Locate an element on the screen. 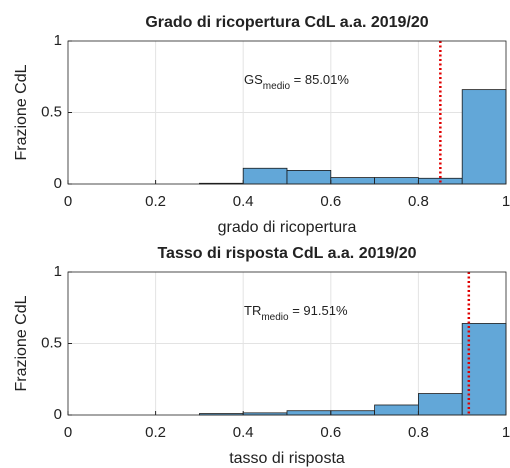 Image resolution: width=510 pixels, height=468 pixels. annotation-rest: = 85.01% is located at coordinates (319, 79).